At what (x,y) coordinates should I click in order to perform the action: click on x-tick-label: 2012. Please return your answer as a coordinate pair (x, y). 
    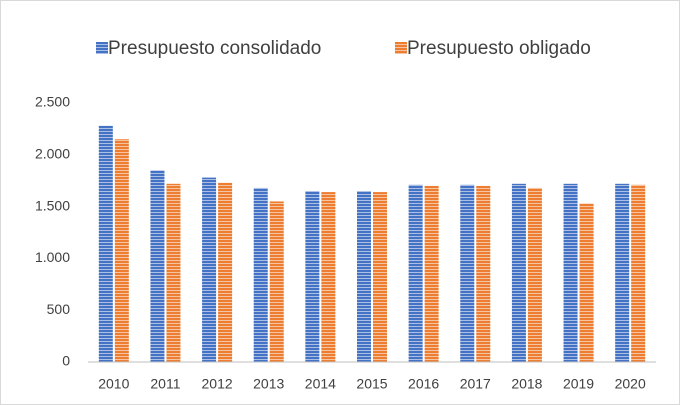
    Looking at the image, I should click on (217, 384).